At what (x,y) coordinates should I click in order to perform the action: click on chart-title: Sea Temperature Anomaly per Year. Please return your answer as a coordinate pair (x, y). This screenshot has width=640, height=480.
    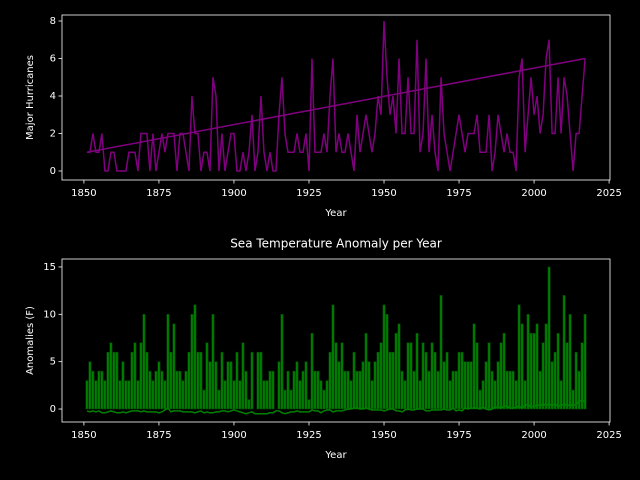
    Looking at the image, I should click on (336, 244).